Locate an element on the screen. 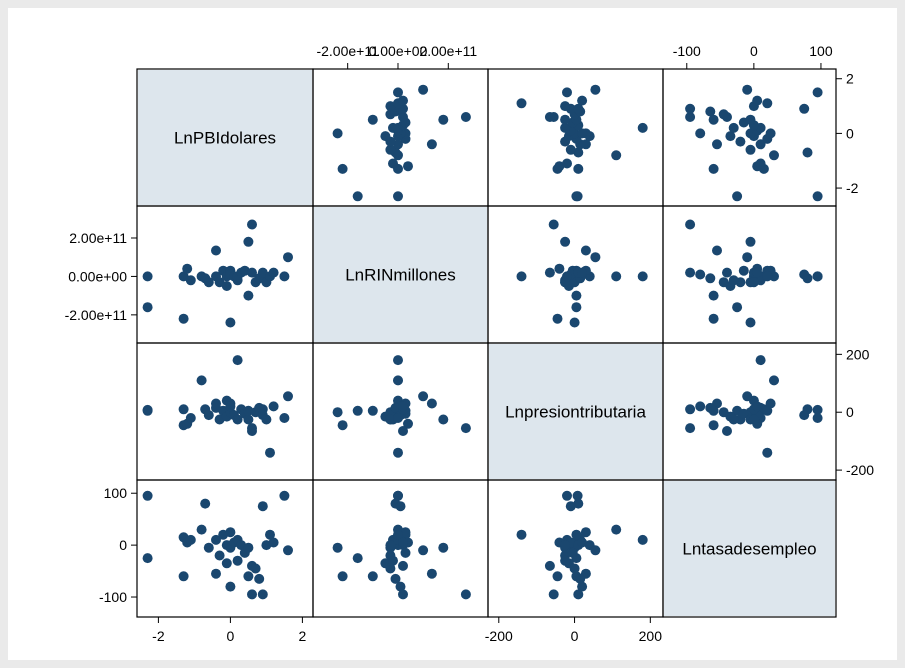  diagonal-cell-Lntasadesempleo: Lntasadesempleo is located at coordinates (749, 548).